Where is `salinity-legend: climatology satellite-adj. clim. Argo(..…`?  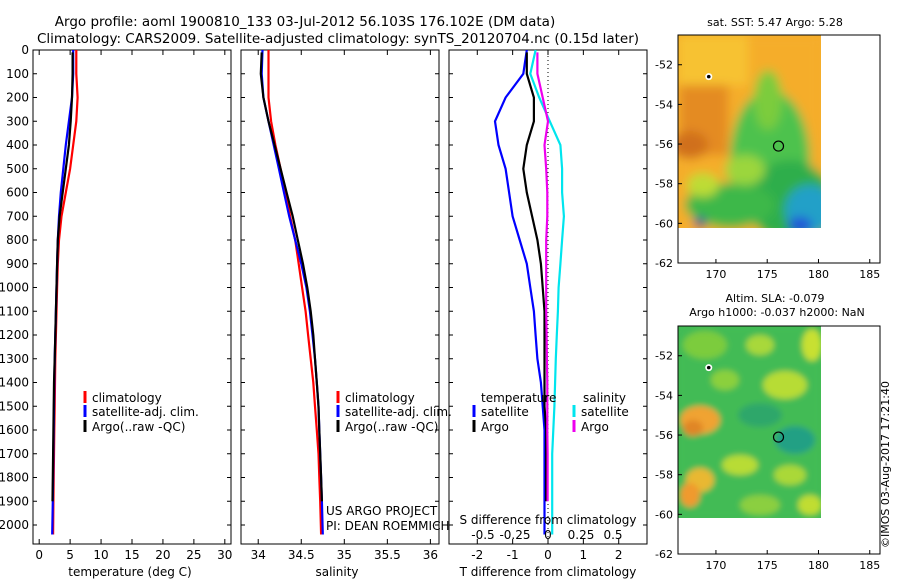
salinity-legend: climatology satellite-adj. clim. Argo(..… is located at coordinates (394, 412).